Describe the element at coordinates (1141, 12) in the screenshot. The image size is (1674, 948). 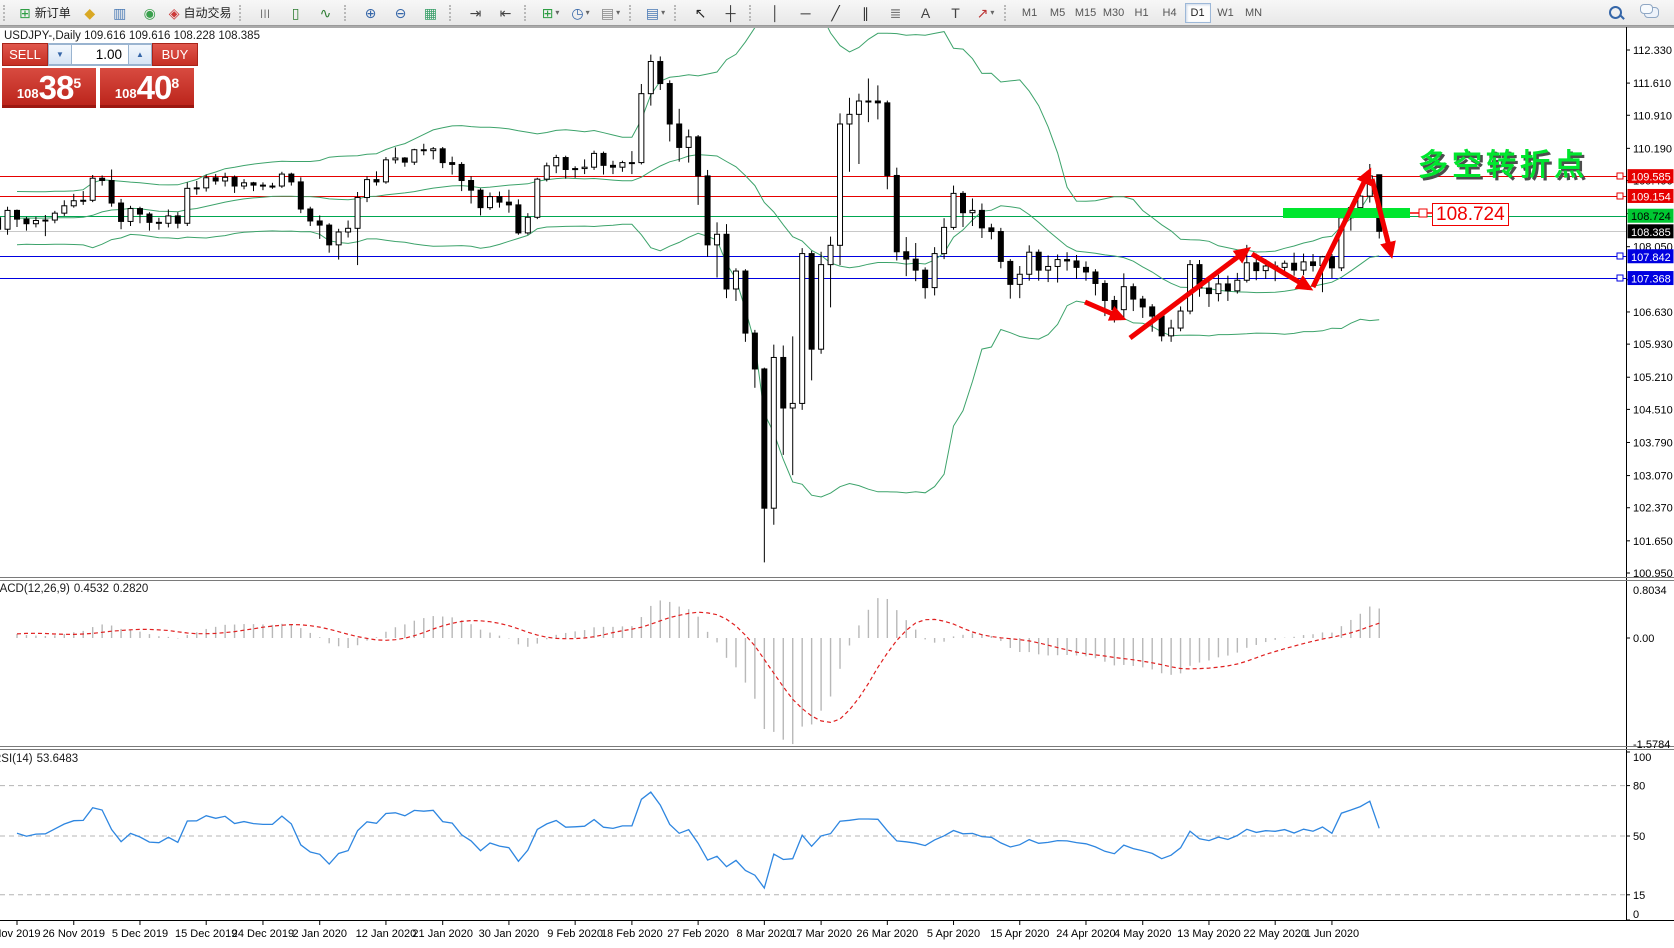
I see `timeframe-h1-button: H1` at that location.